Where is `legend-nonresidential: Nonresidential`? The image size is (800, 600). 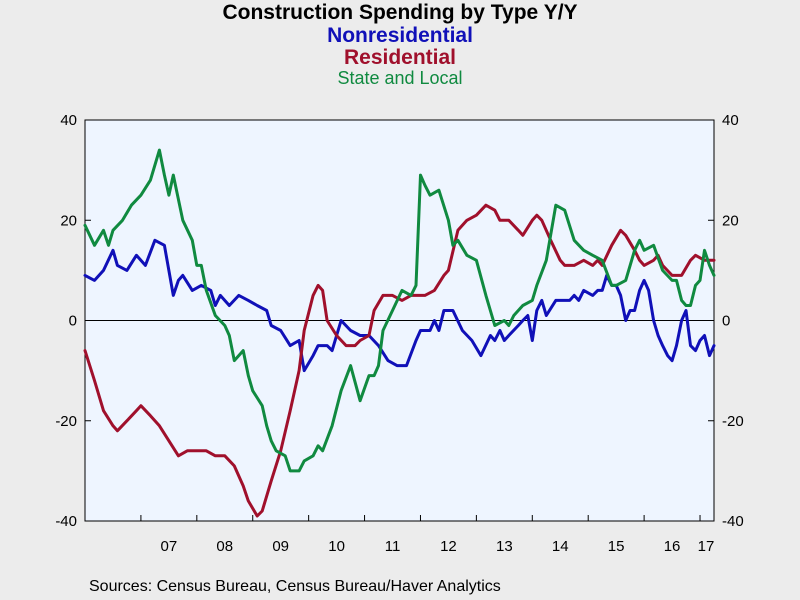
legend-nonresidential: Nonresidential is located at coordinates (400, 35).